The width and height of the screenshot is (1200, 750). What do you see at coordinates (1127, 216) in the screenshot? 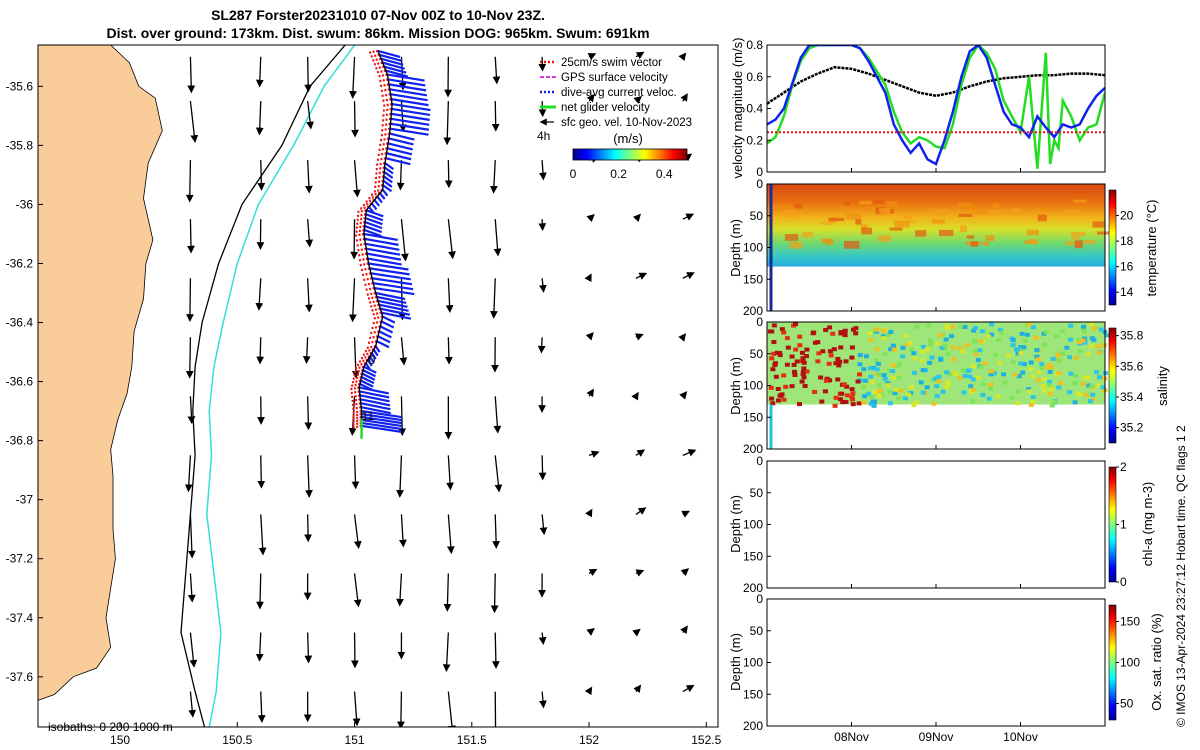
I see `colorbar-tick-label: 20` at bounding box center [1127, 216].